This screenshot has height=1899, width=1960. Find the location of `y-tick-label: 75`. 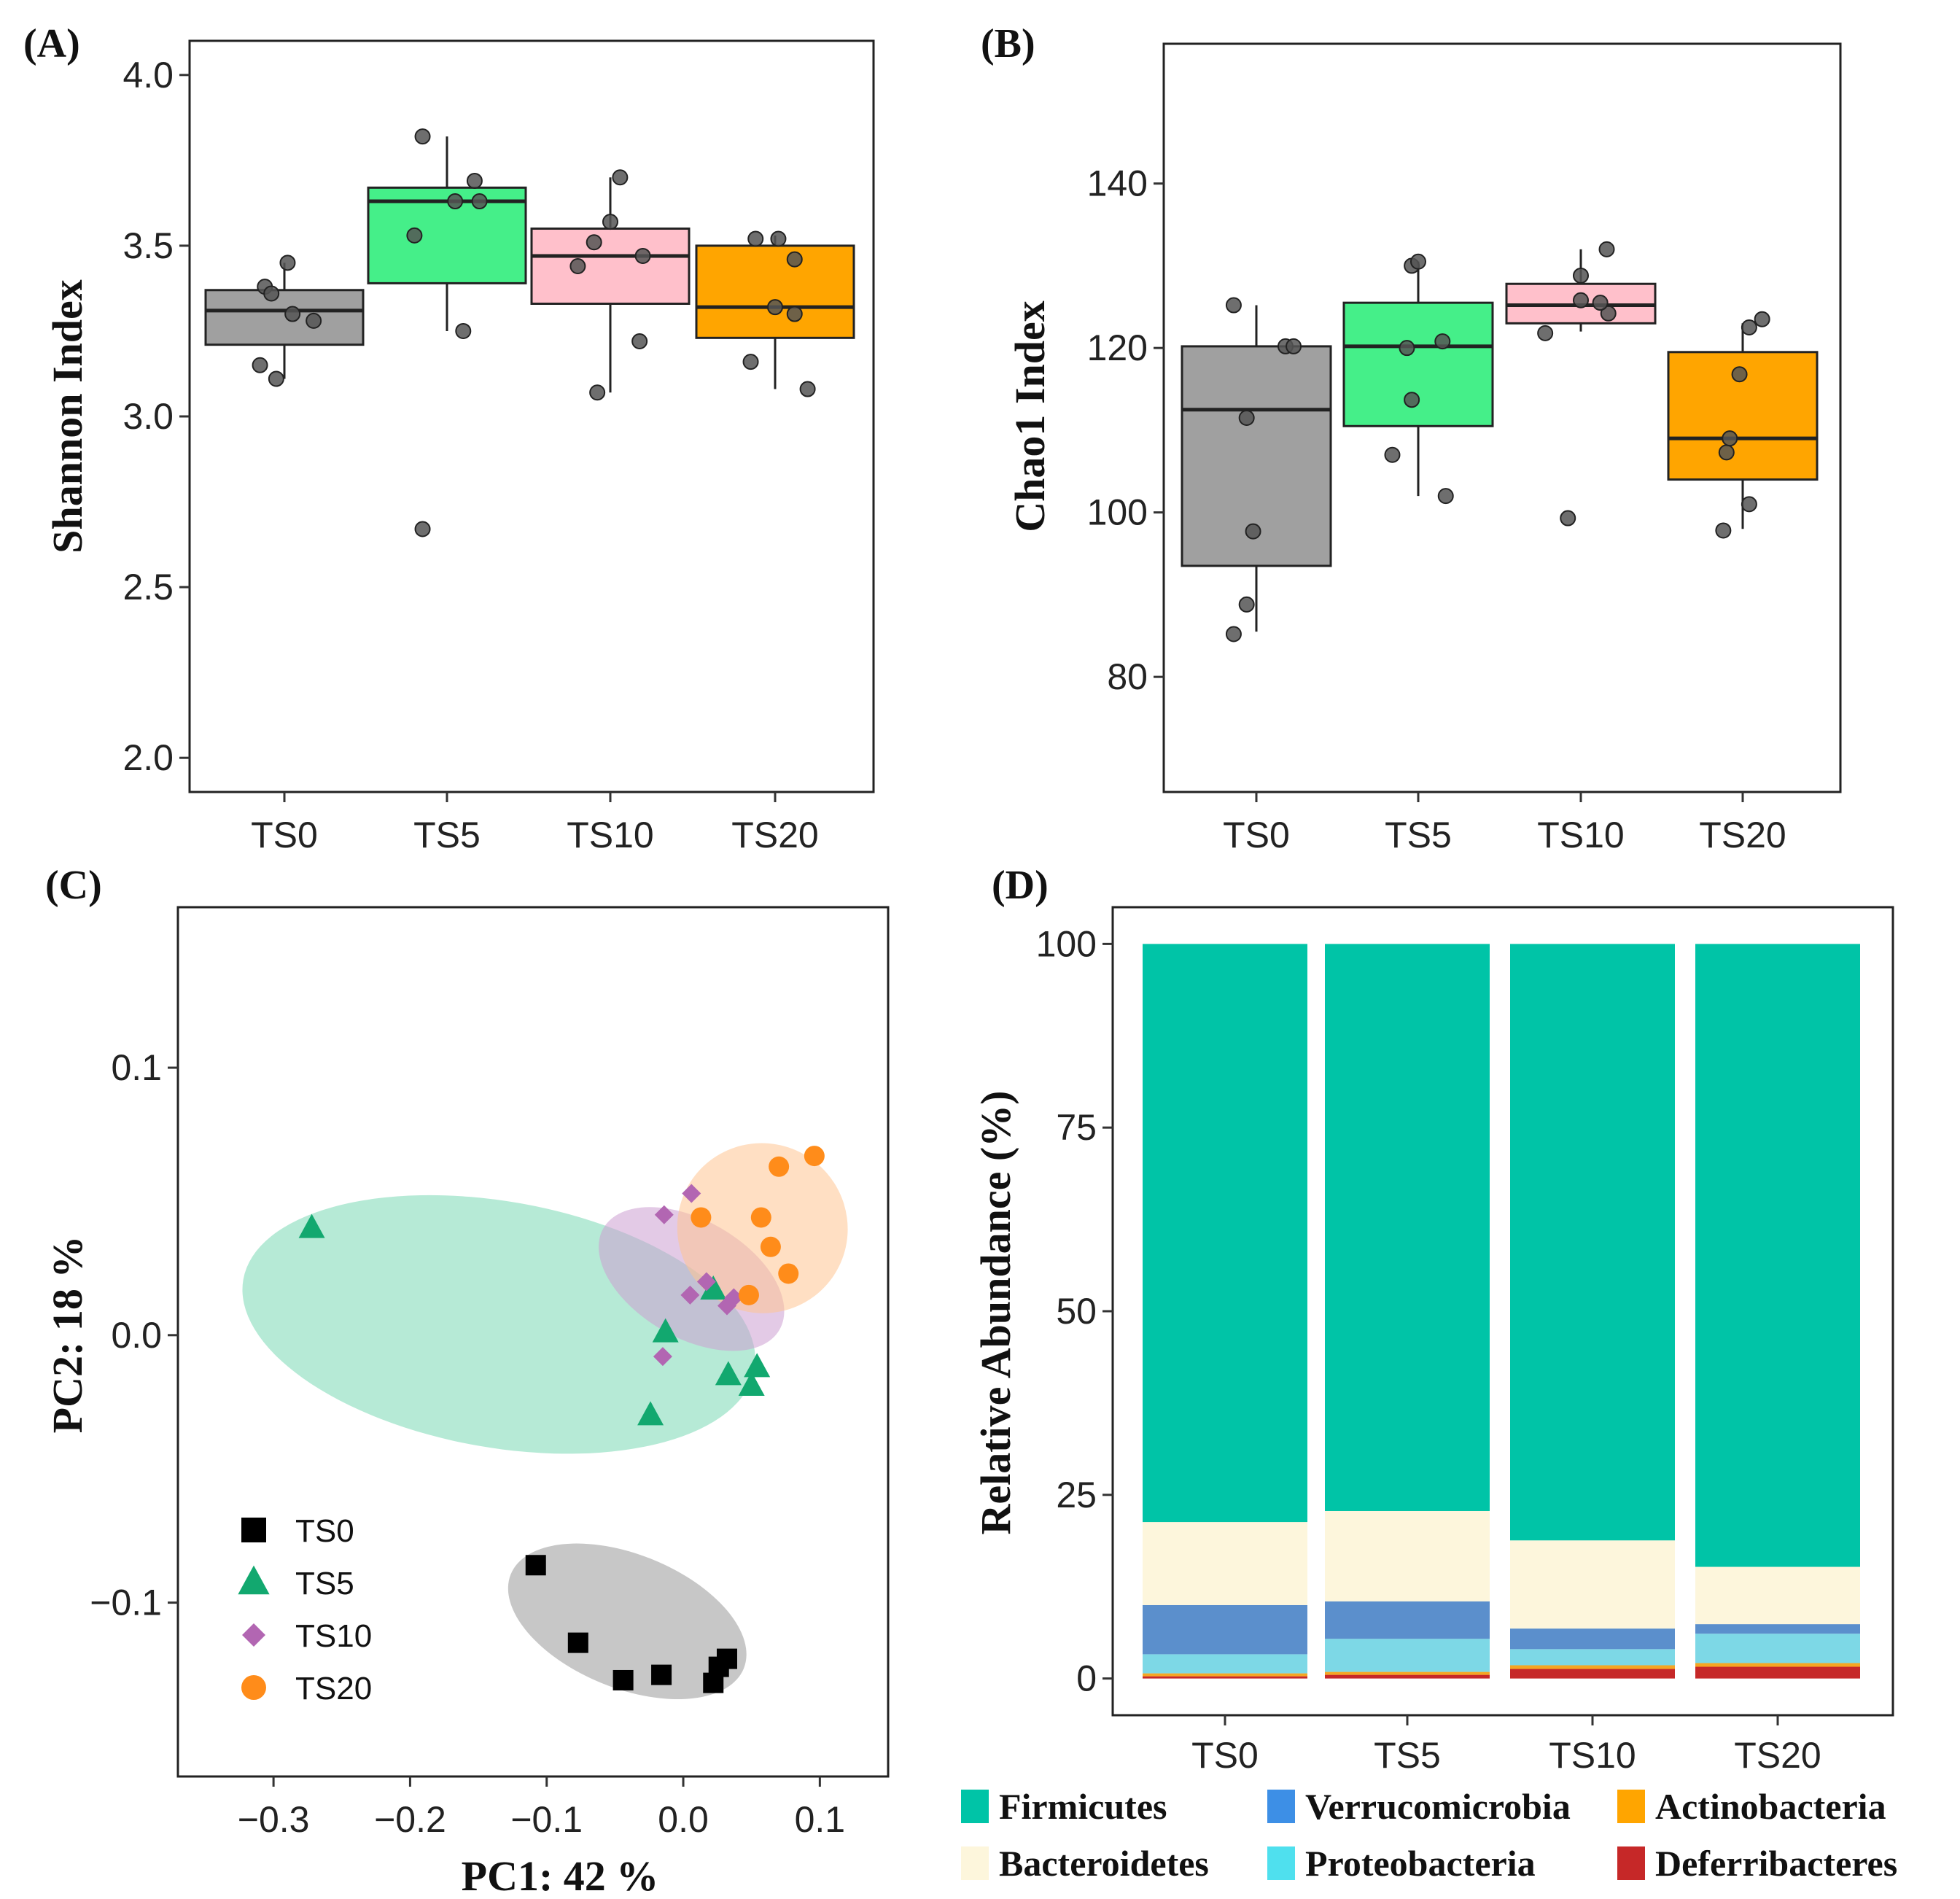

y-tick-label: 75 is located at coordinates (1076, 1128).